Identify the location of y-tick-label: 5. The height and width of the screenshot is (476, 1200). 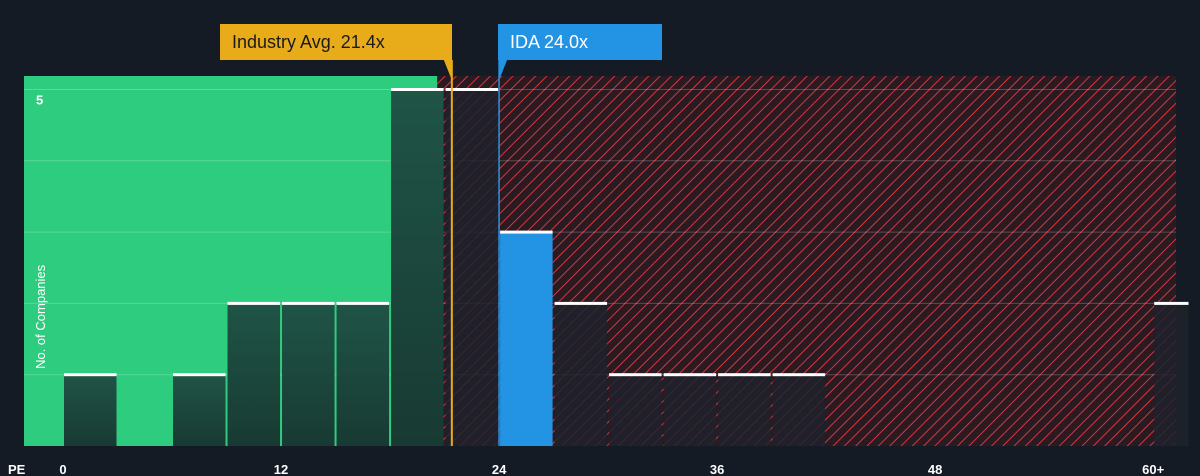
(39, 100).